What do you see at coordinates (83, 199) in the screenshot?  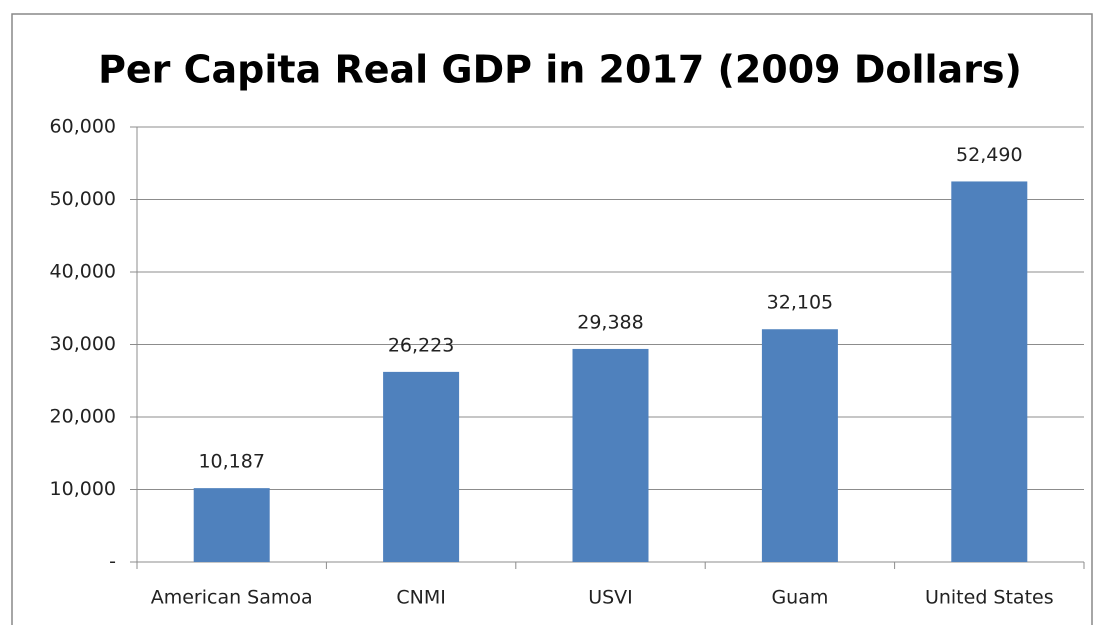 I see `y-tick-label: 50,000` at bounding box center [83, 199].